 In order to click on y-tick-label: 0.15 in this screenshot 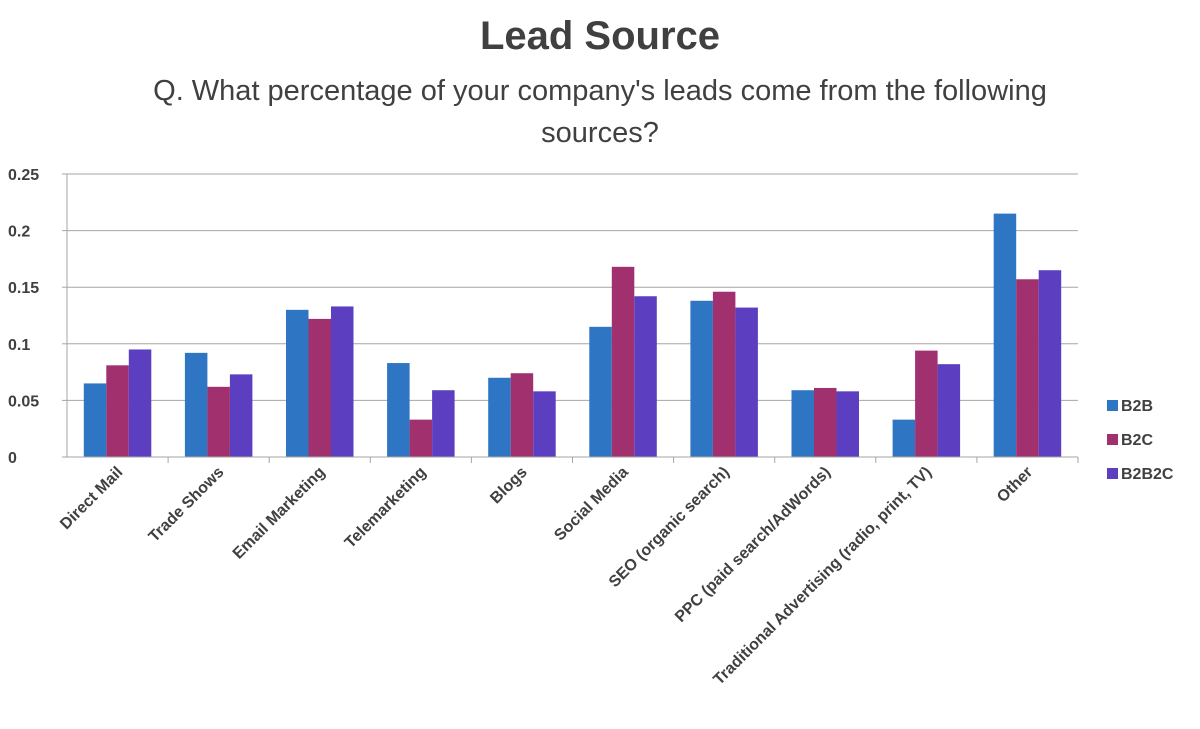, I will do `click(23, 288)`.